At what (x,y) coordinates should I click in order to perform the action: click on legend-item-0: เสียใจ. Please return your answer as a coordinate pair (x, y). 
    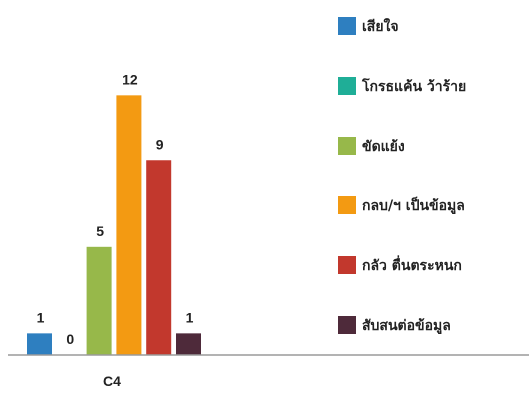
    Looking at the image, I should click on (430, 24).